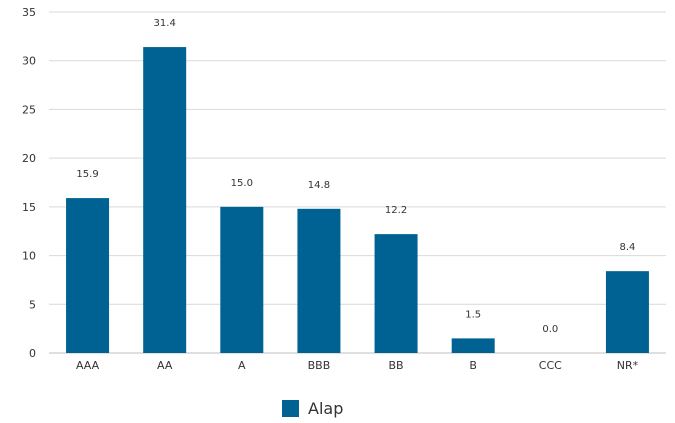 This screenshot has width=675, height=423. Describe the element at coordinates (550, 365) in the screenshot. I see `x-tick-label: CCC` at that location.